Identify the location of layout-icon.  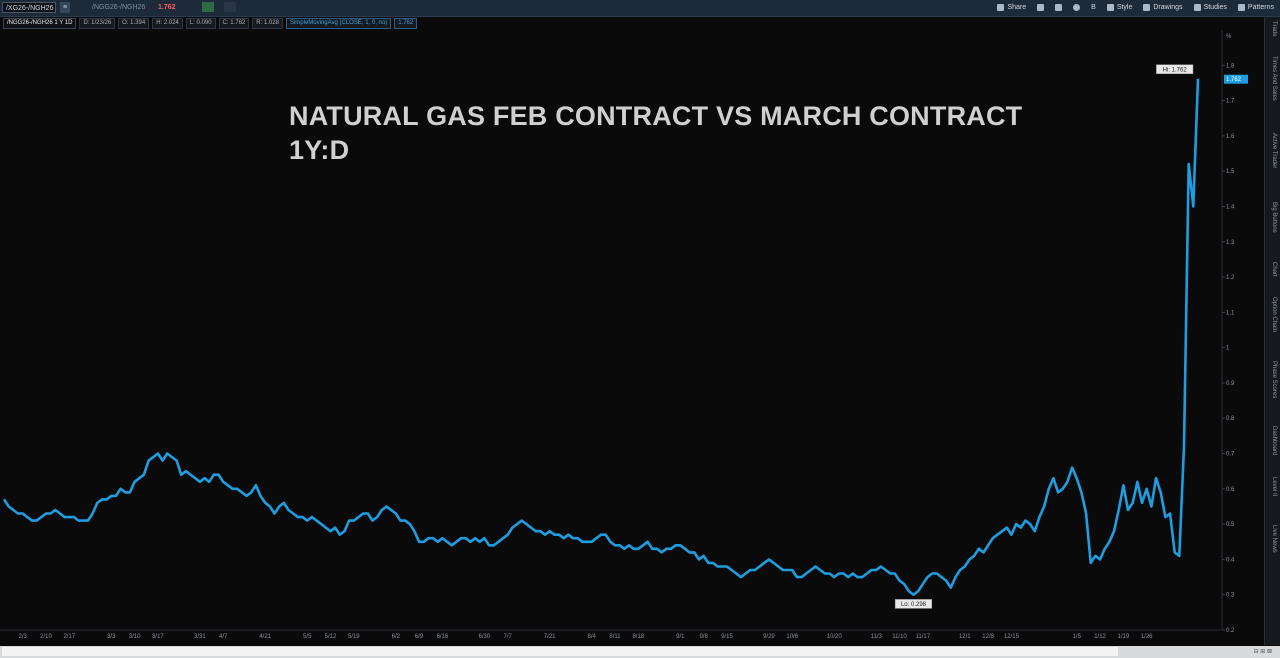
(1041, 7).